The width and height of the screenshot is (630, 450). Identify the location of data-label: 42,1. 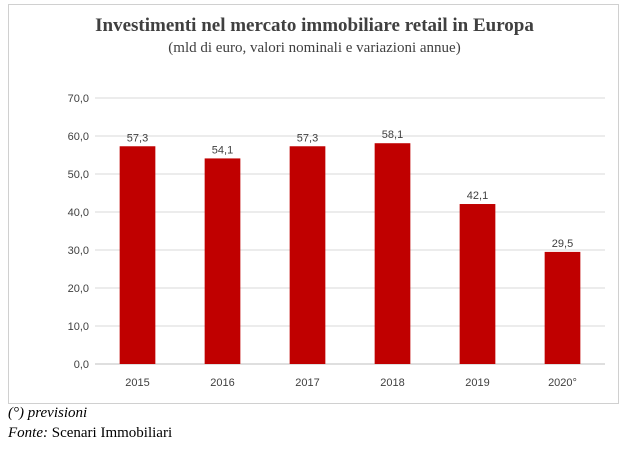
(477, 196).